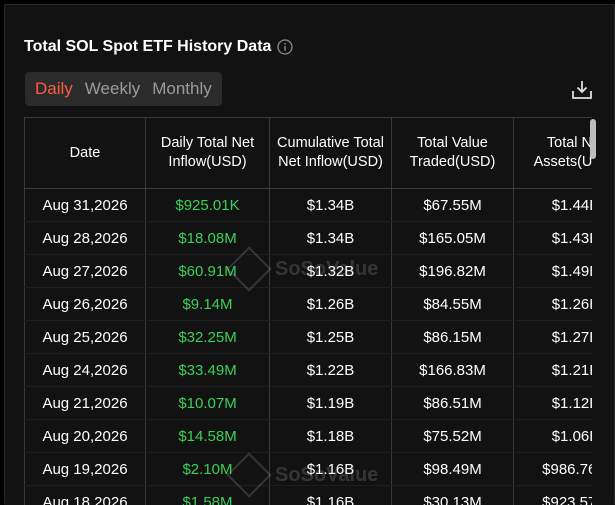 The image size is (615, 505). Describe the element at coordinates (453, 271) in the screenshot. I see `cell-value-traded: $196.82M` at that location.